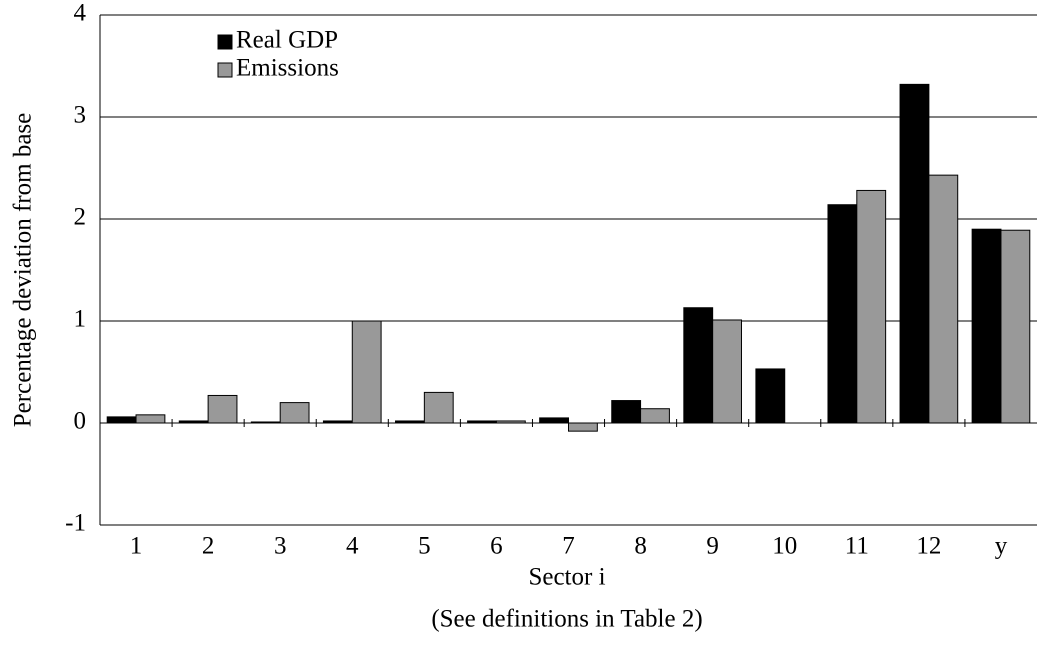 The width and height of the screenshot is (1037, 670). Describe the element at coordinates (287, 40) in the screenshot. I see `legend-label: Real GDP` at that location.